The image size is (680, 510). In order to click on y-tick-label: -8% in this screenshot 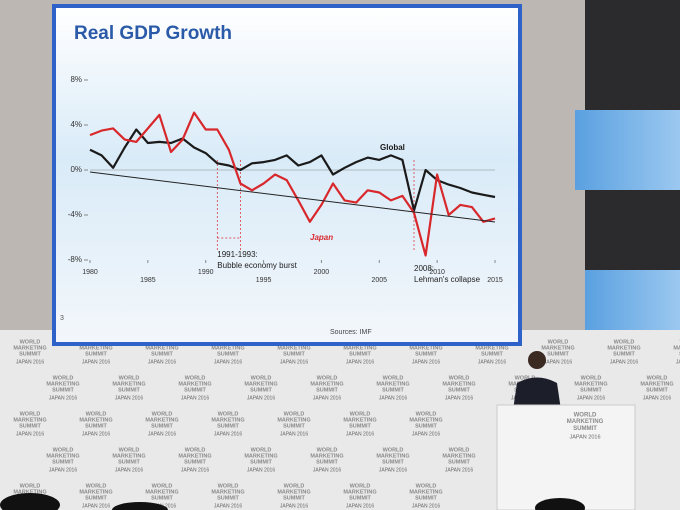, I will do `click(75, 259)`.